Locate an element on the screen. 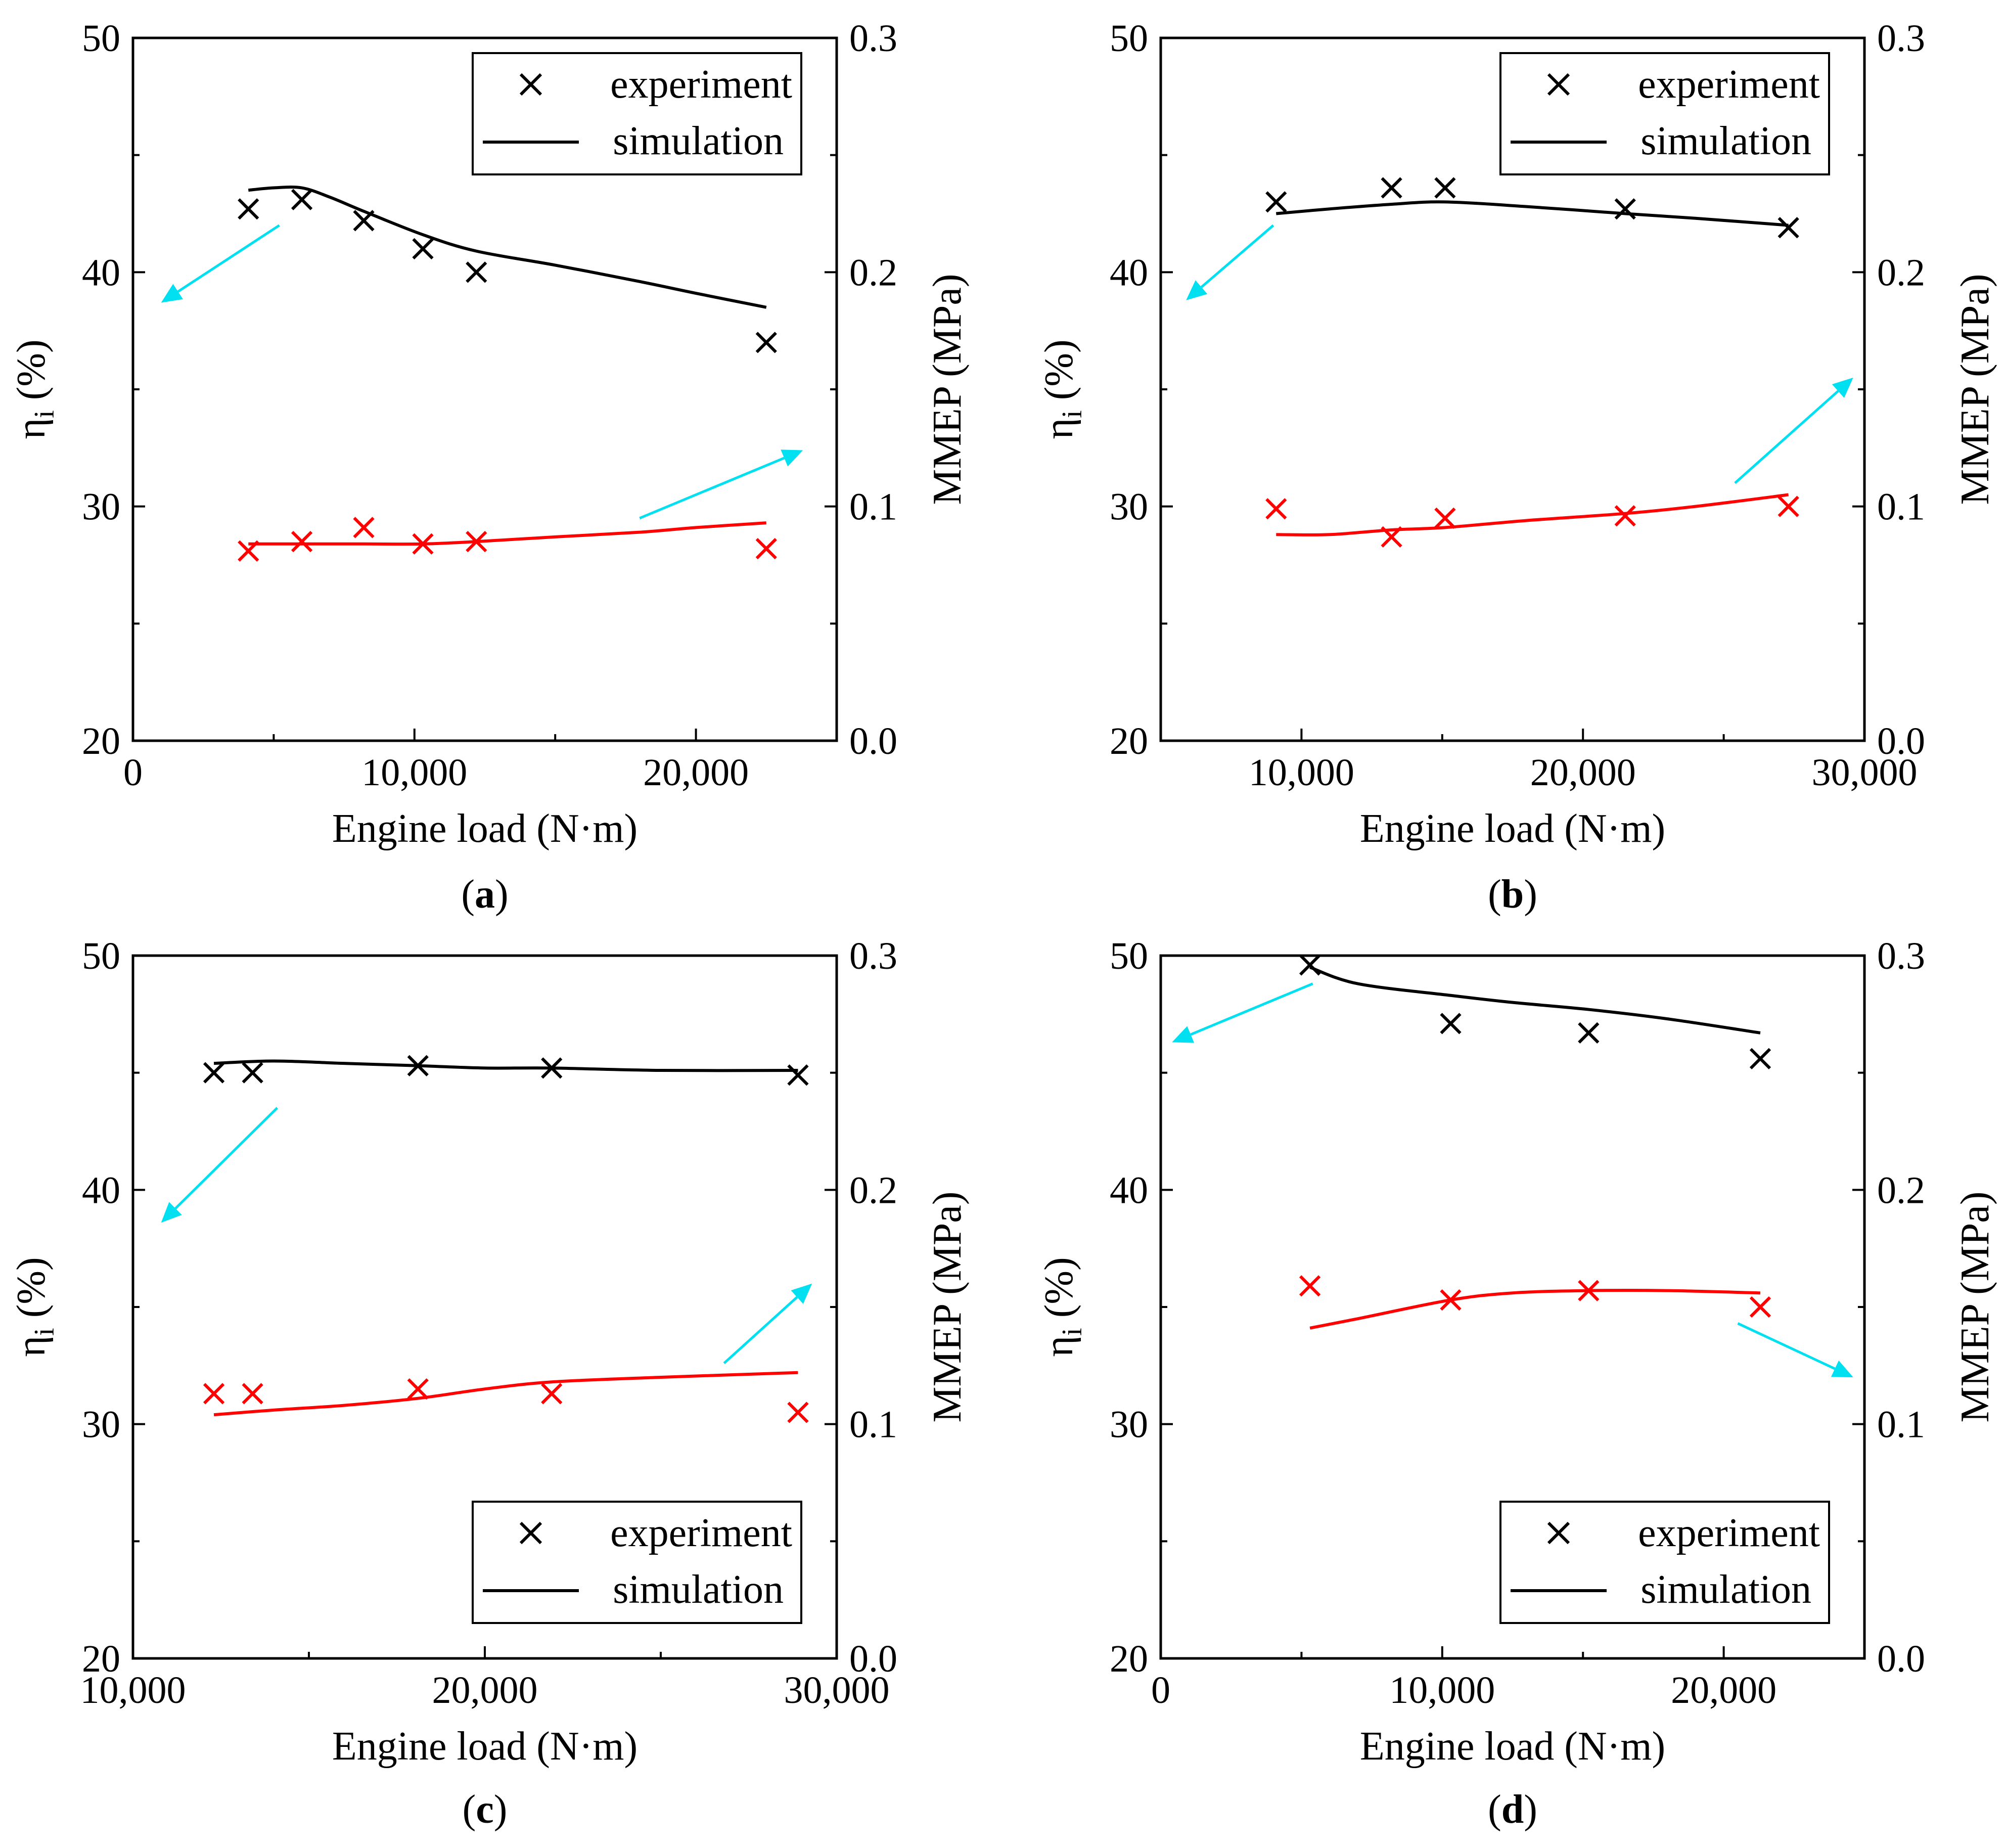 The image size is (2005, 1848). panel-label-letter: a is located at coordinates (485, 894).